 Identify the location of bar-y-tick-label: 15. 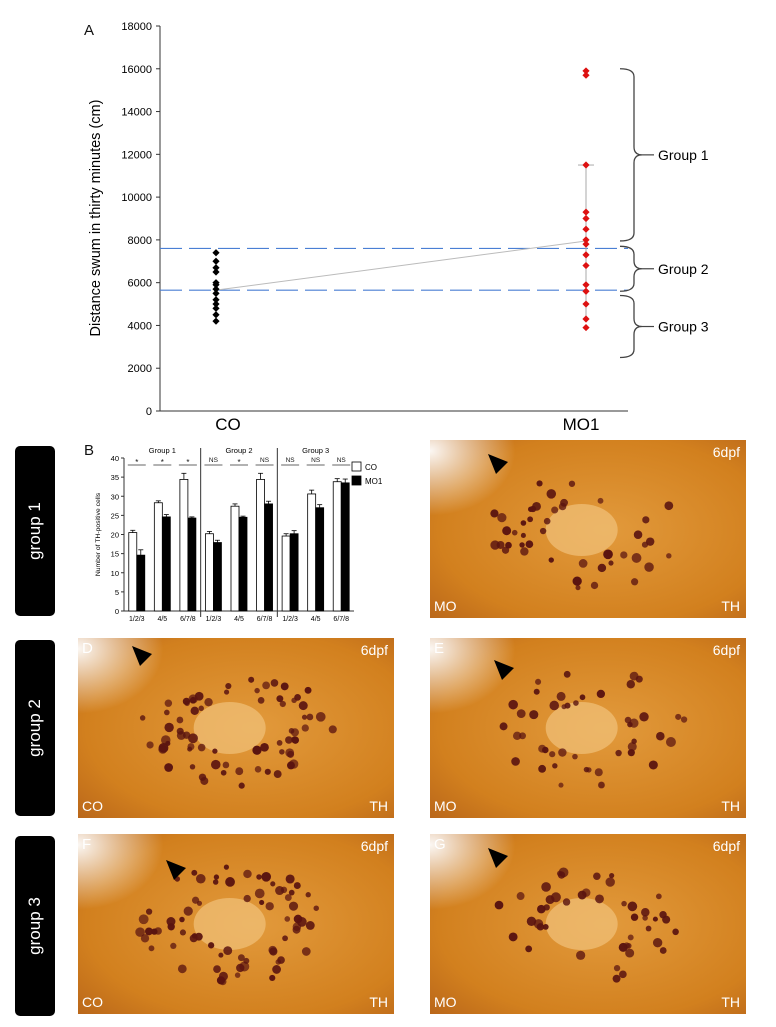
(115, 554).